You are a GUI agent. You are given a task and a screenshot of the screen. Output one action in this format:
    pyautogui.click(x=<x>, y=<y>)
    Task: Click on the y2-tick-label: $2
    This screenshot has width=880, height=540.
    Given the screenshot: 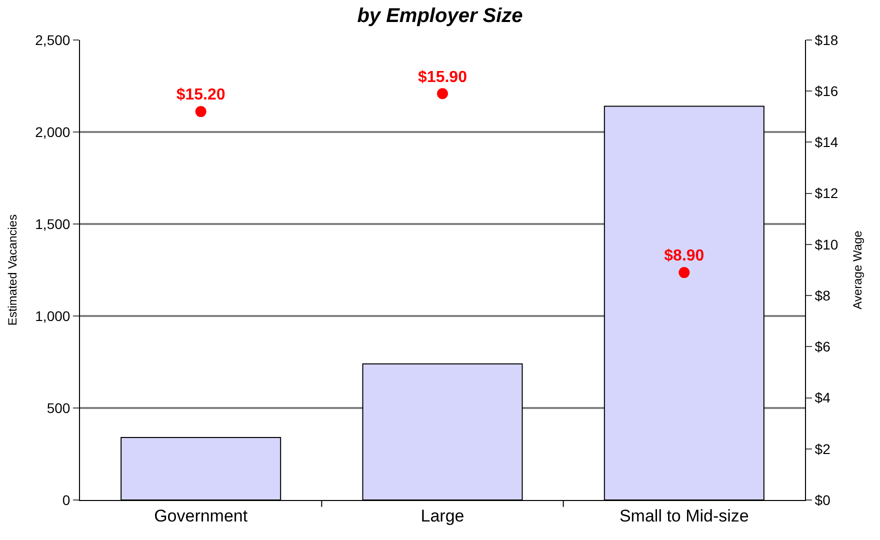 What is the action you would take?
    pyautogui.click(x=822, y=448)
    